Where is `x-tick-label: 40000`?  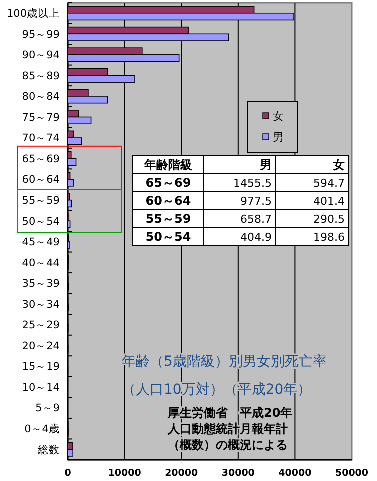 x-tick-label: 40000 is located at coordinates (295, 473).